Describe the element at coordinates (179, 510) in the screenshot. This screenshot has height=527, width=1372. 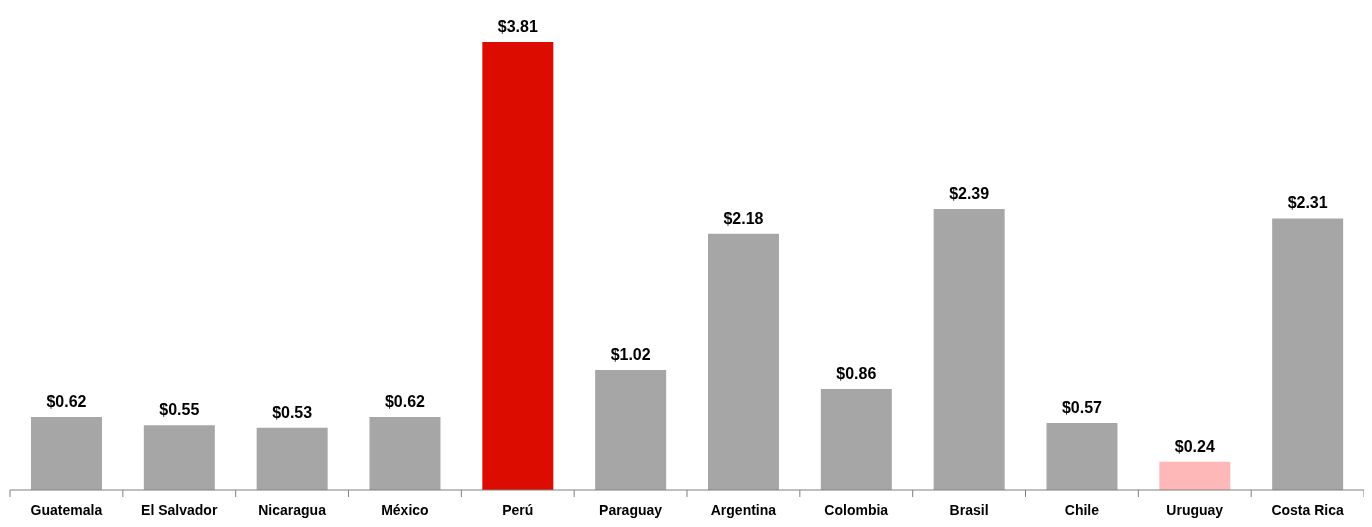
I see `x-tick-label: El Salvador` at that location.